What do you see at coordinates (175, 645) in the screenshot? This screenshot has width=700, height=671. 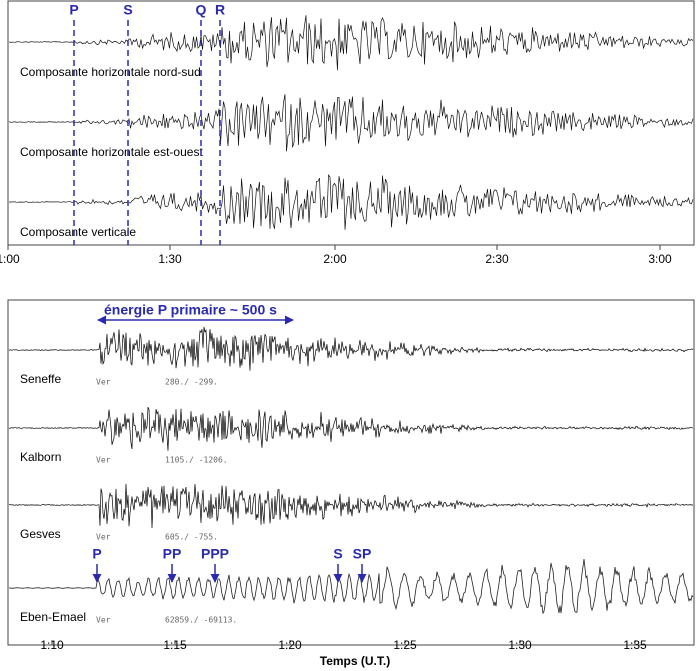 I see `x-tick-label: 1:15` at bounding box center [175, 645].